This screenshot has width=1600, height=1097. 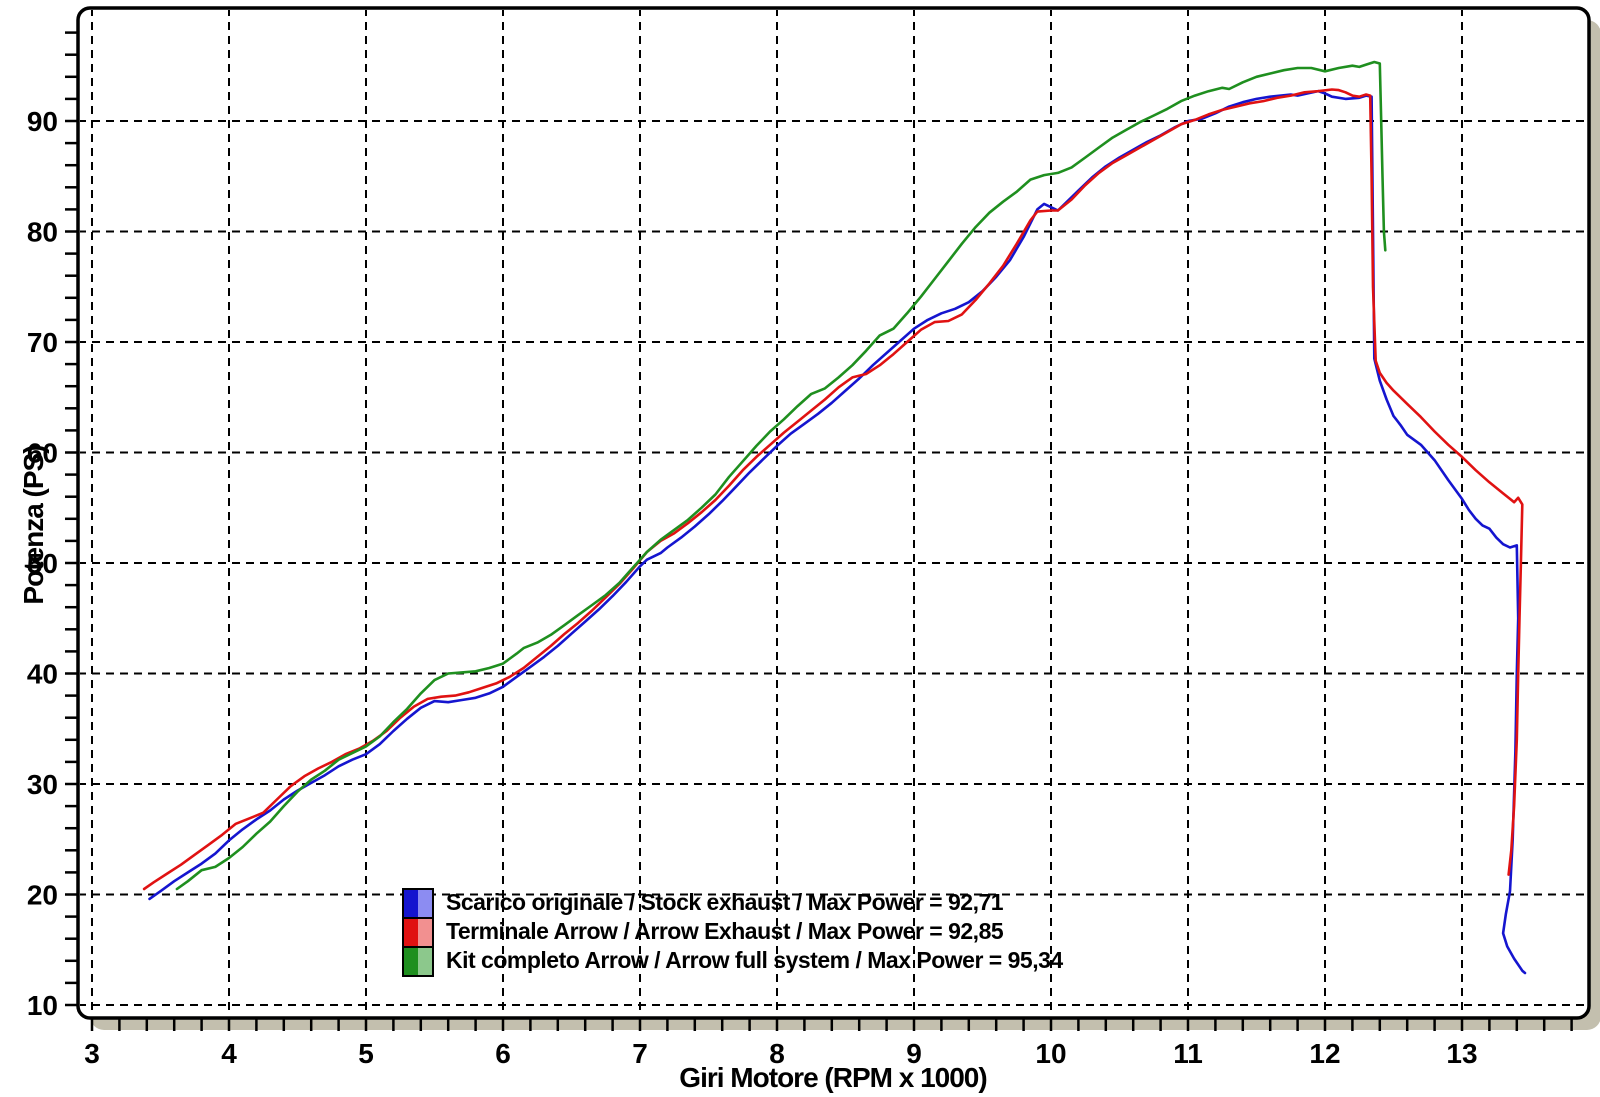 I want to click on stock-exhaust-swatch-icon, so click(x=418, y=903).